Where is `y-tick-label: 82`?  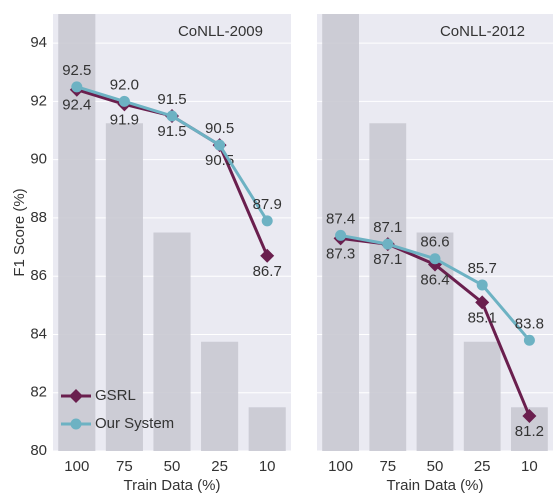 y-tick-label: 82 is located at coordinates (38, 392).